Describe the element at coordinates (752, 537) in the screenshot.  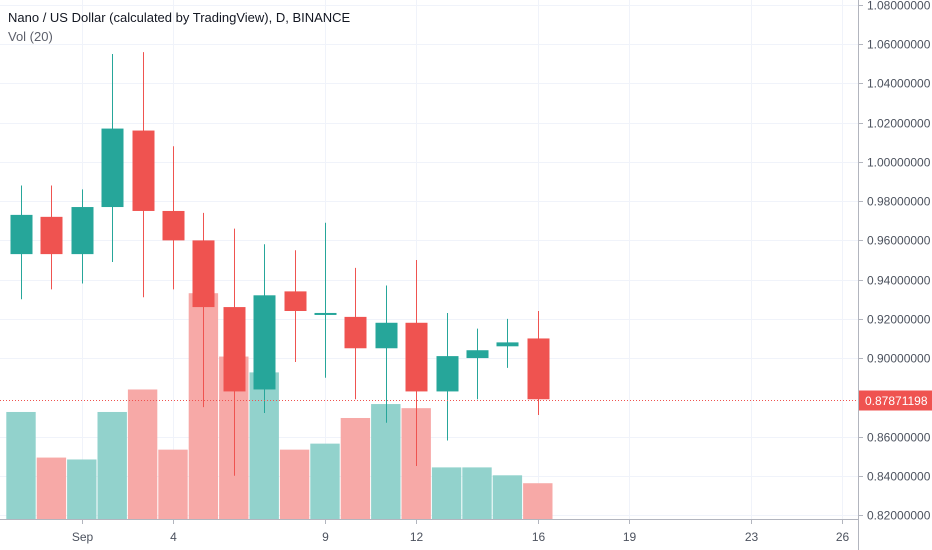
I see `x-tick-label: 23` at that location.